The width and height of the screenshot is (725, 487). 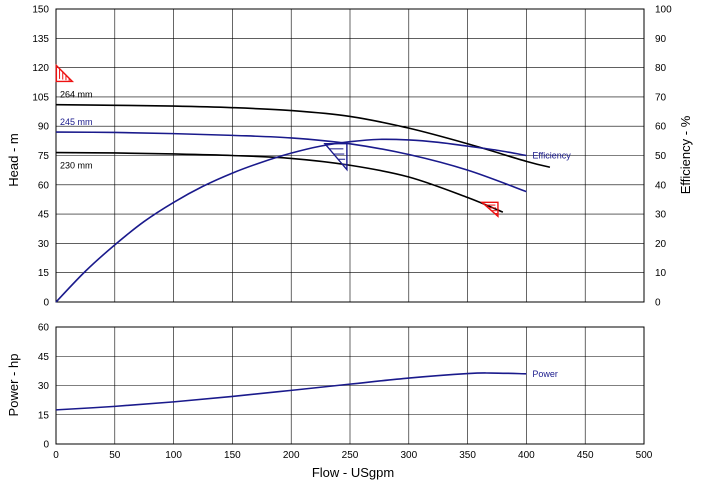 What do you see at coordinates (661, 244) in the screenshot?
I see `efficiency-tick-label-2: 20` at bounding box center [661, 244].